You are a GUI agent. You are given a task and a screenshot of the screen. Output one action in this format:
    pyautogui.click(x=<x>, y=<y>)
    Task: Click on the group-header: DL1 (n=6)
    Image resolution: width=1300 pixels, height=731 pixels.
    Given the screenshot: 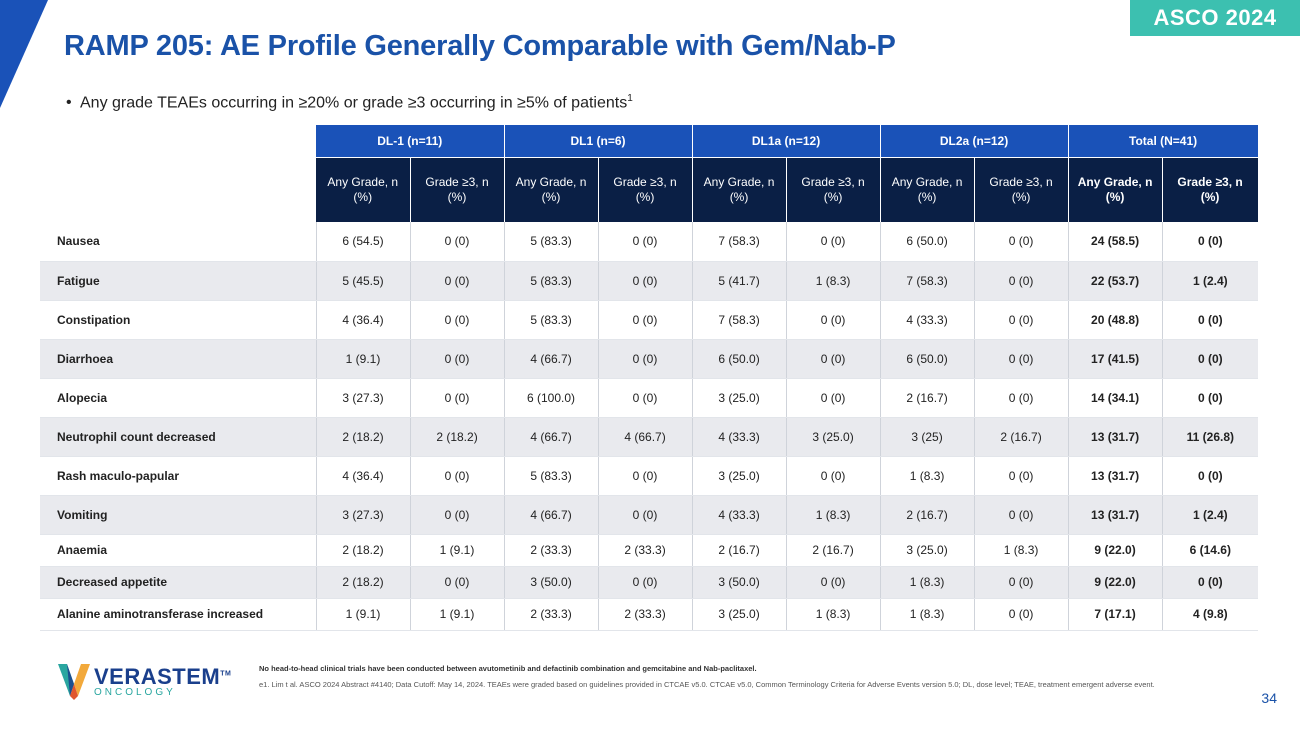 What is the action you would take?
    pyautogui.click(x=598, y=141)
    